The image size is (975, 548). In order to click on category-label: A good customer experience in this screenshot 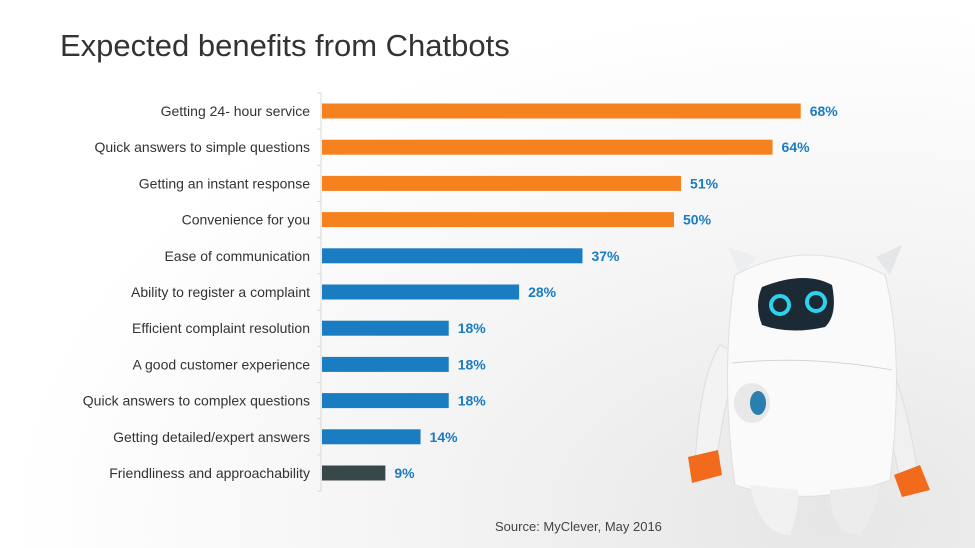, I will do `click(222, 364)`.